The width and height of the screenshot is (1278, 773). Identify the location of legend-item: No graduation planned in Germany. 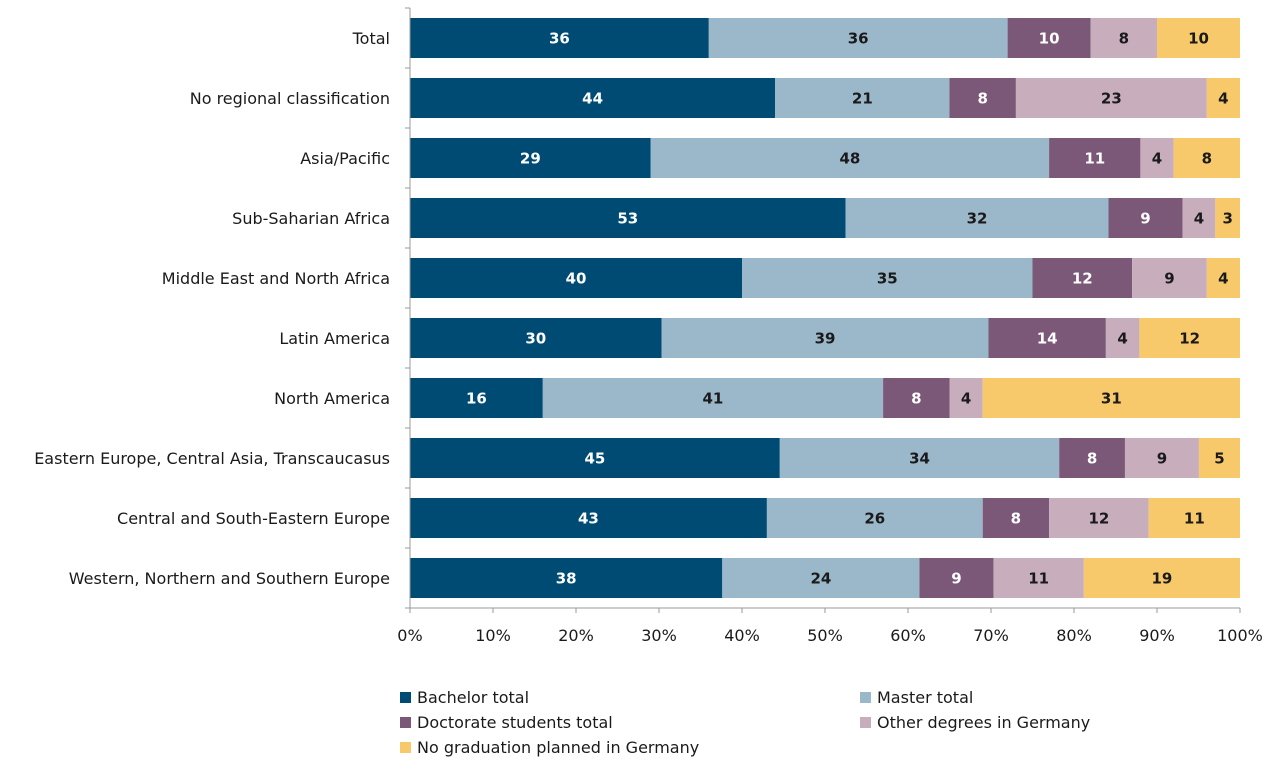
(549, 747).